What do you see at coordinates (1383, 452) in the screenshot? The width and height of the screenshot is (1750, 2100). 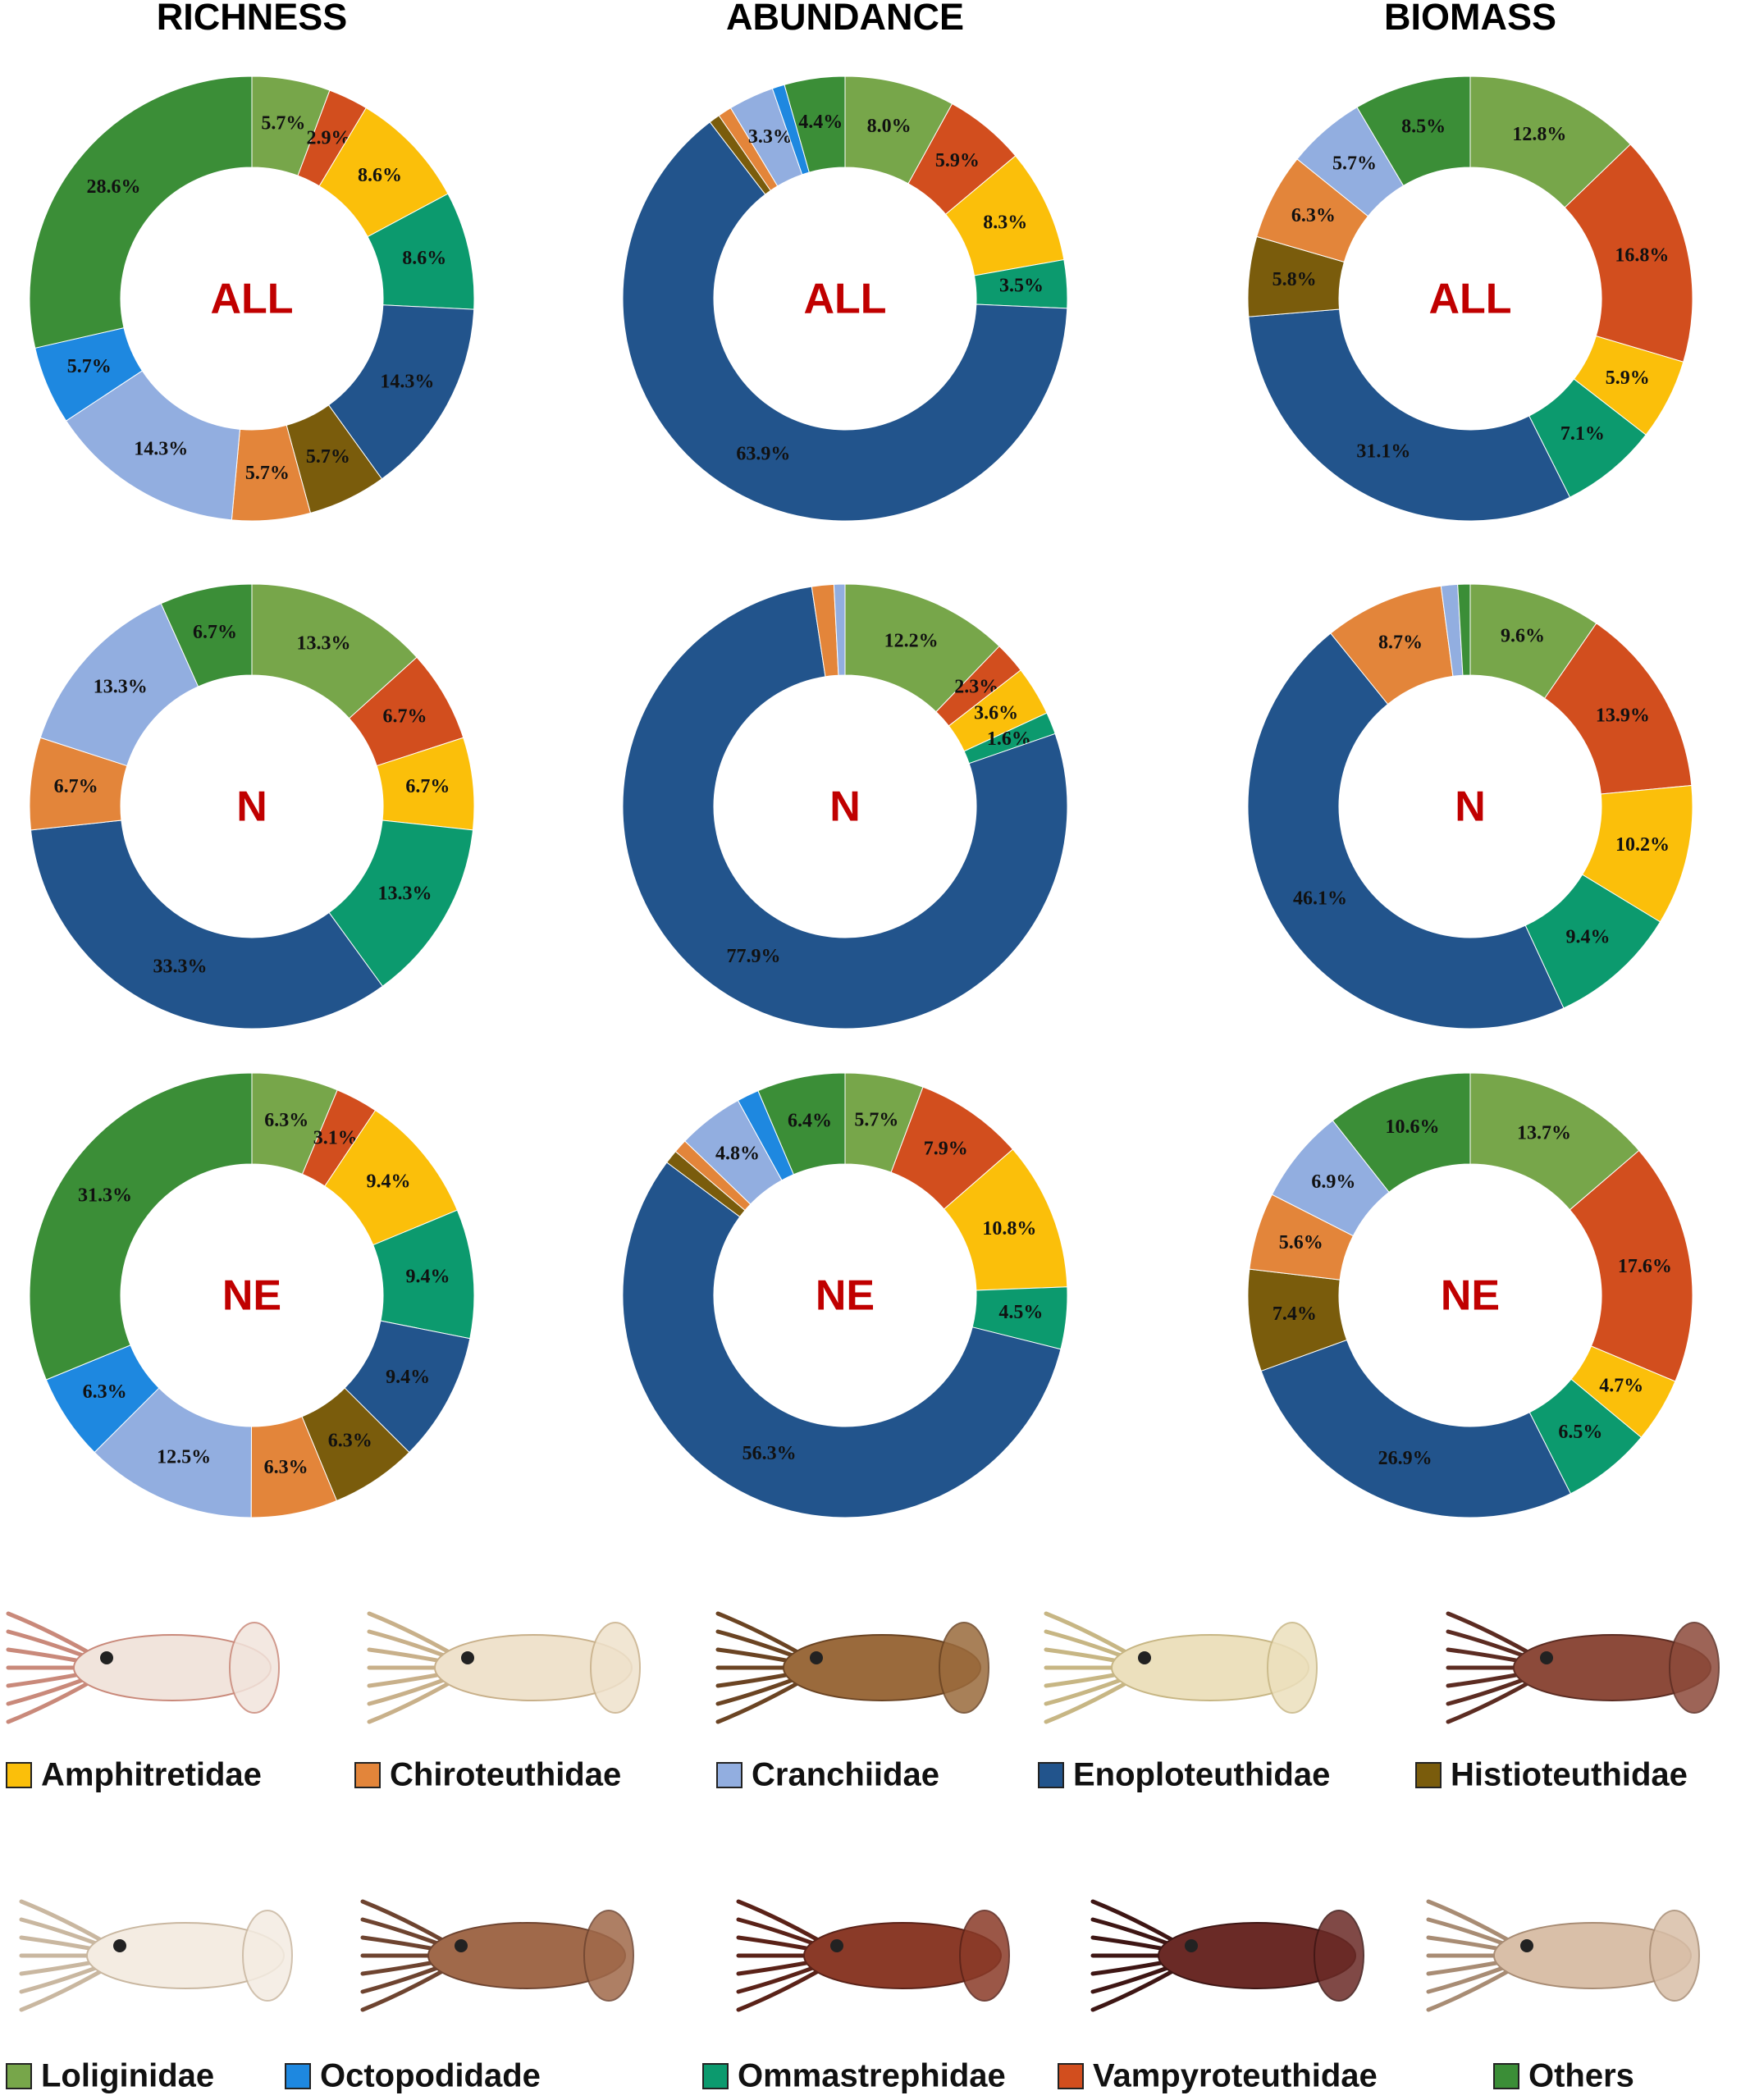 I see `value-label: 31.1%` at bounding box center [1383, 452].